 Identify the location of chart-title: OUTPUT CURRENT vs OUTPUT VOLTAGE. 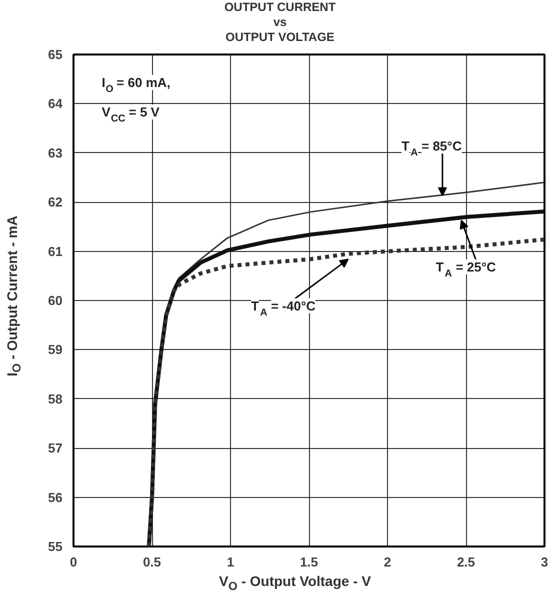
(280, 22).